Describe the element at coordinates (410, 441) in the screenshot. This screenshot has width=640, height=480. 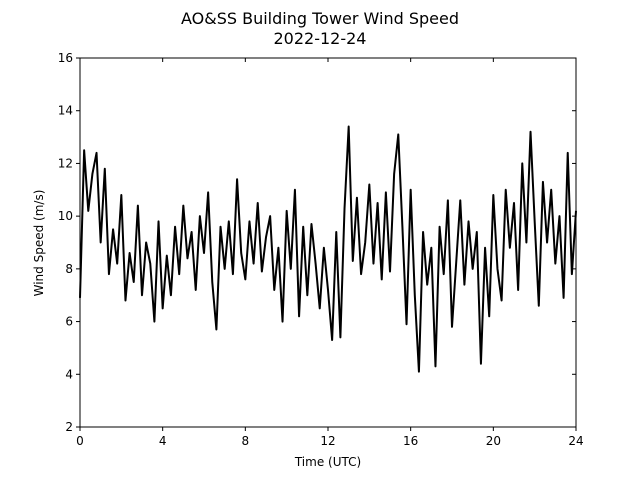
I see `x-tick-label: 16` at that location.